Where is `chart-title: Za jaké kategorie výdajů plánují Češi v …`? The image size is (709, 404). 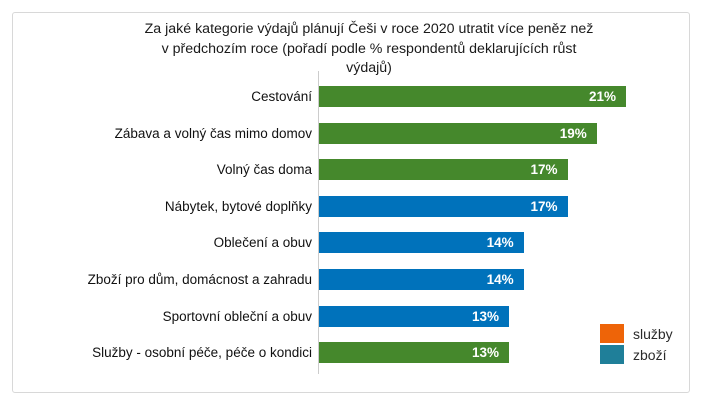
chart-title: Za jaké kategorie výdajů plánují Češi v … is located at coordinates (369, 49).